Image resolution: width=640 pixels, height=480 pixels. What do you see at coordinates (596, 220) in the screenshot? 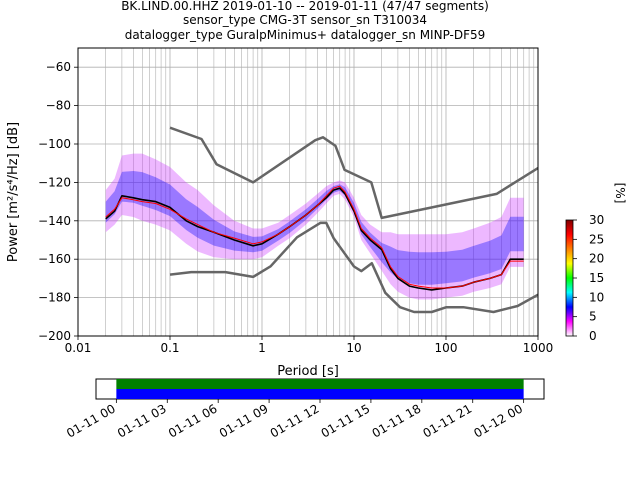
I see `colorbar-tick-label: 30` at bounding box center [596, 220].